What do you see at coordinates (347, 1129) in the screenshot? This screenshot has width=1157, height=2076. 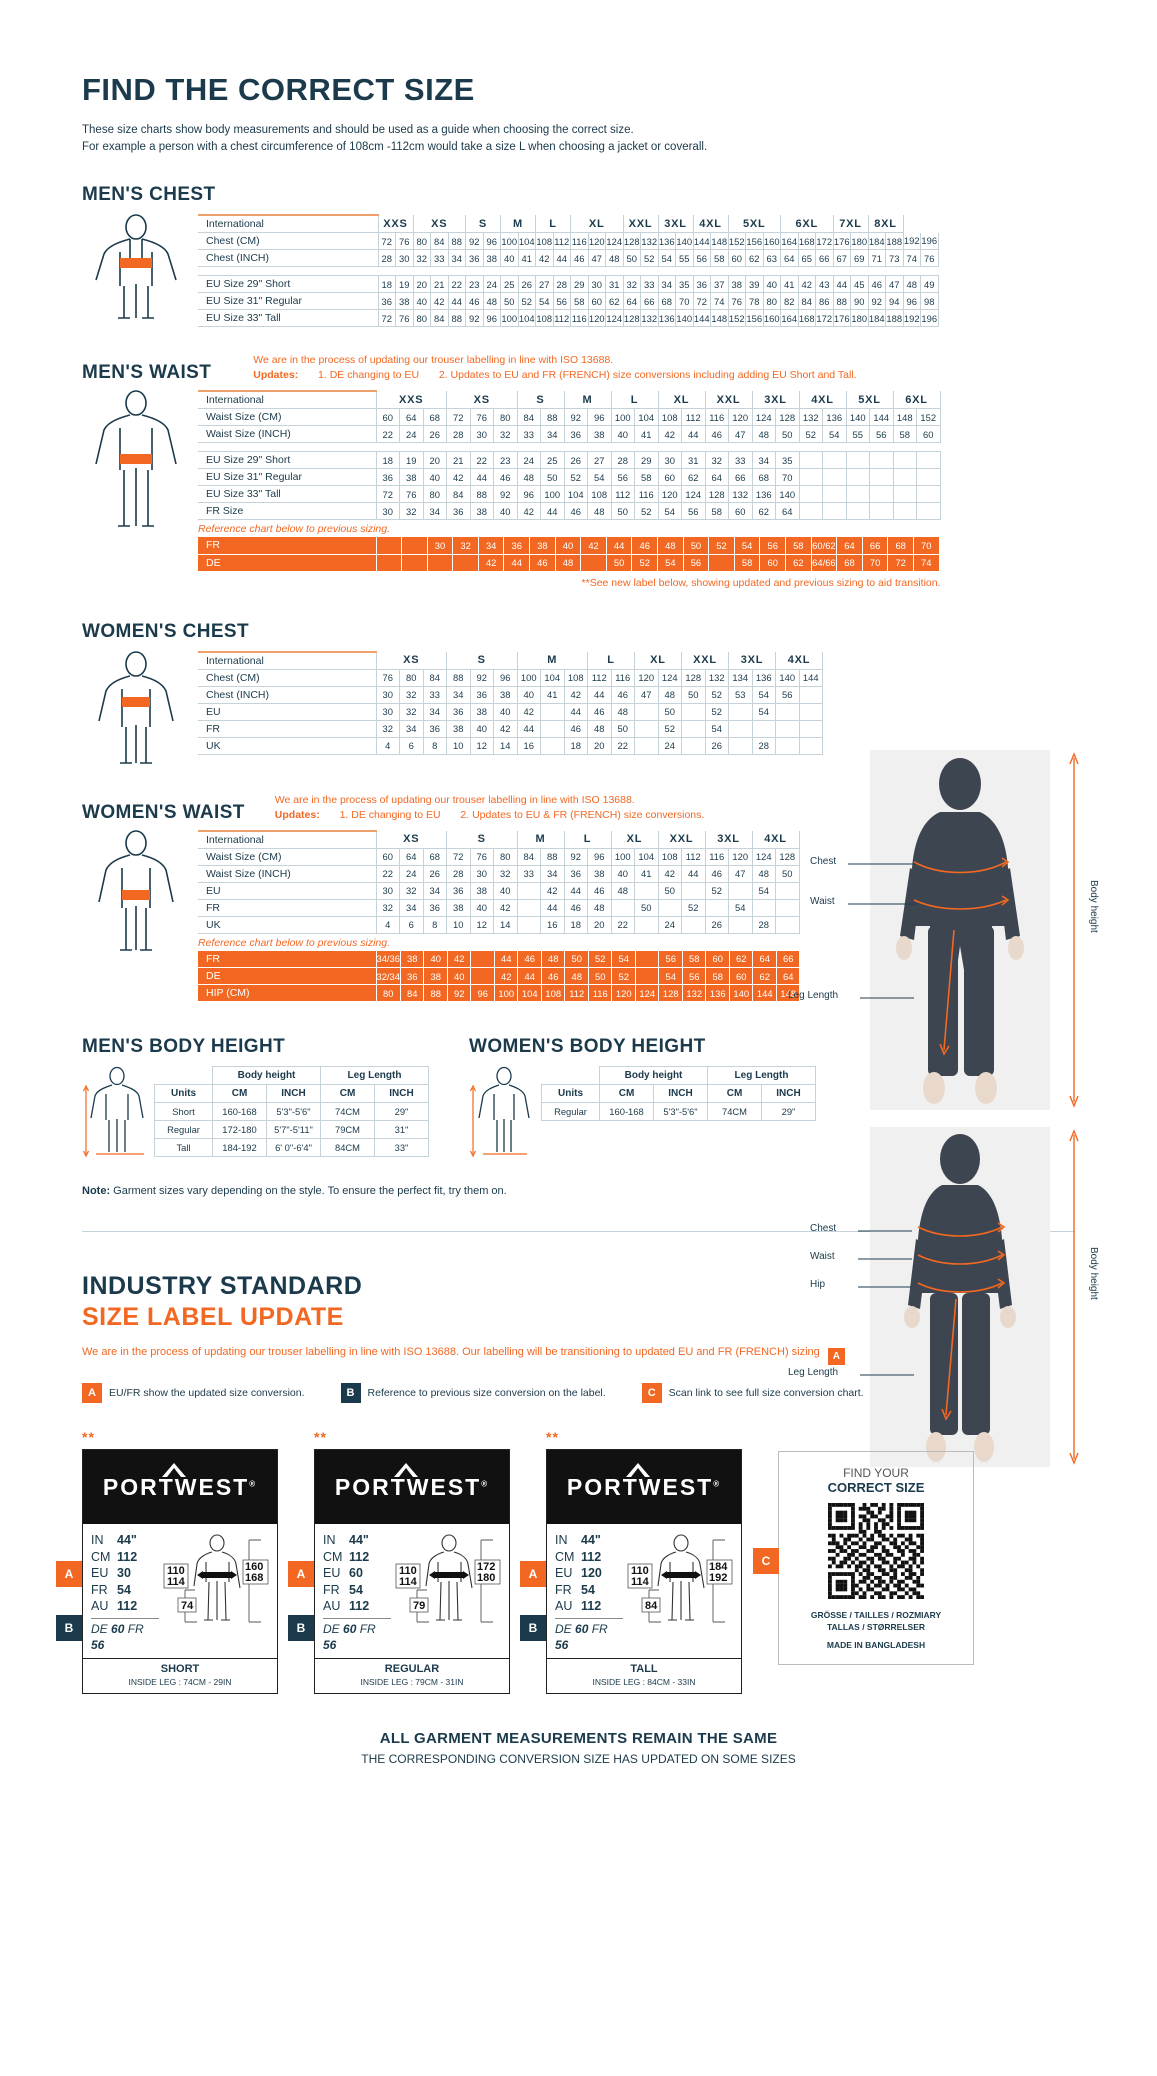 I see `bh-cell: 79CM` at bounding box center [347, 1129].